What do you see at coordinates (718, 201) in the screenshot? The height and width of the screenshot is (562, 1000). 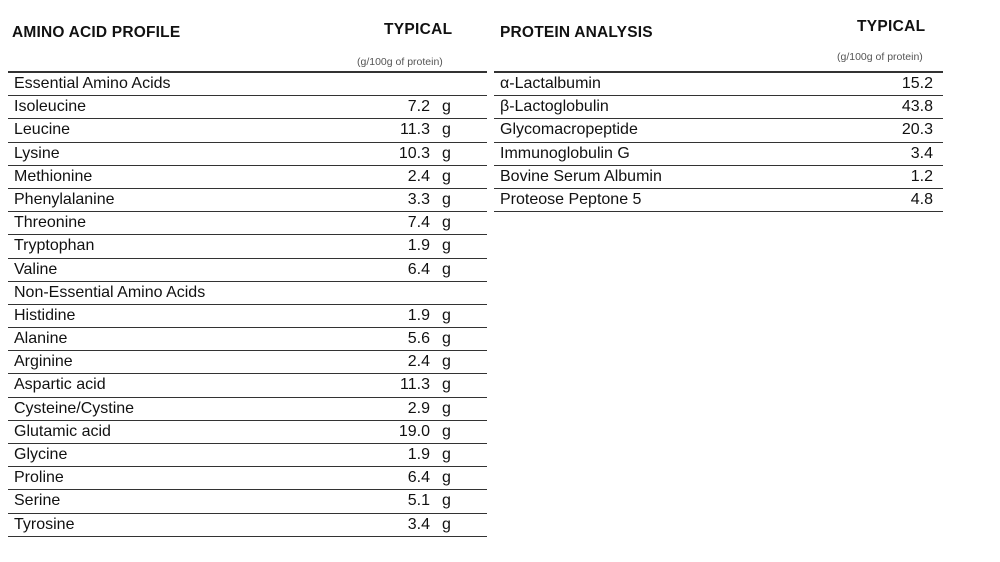 I see `table-row: Proteose Peptone 5 4.8` at bounding box center [718, 201].